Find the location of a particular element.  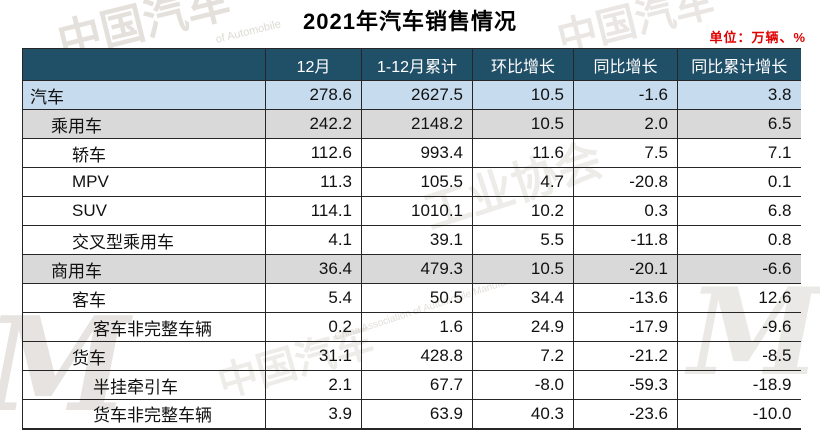

row-value: -6.6 is located at coordinates (739, 269).